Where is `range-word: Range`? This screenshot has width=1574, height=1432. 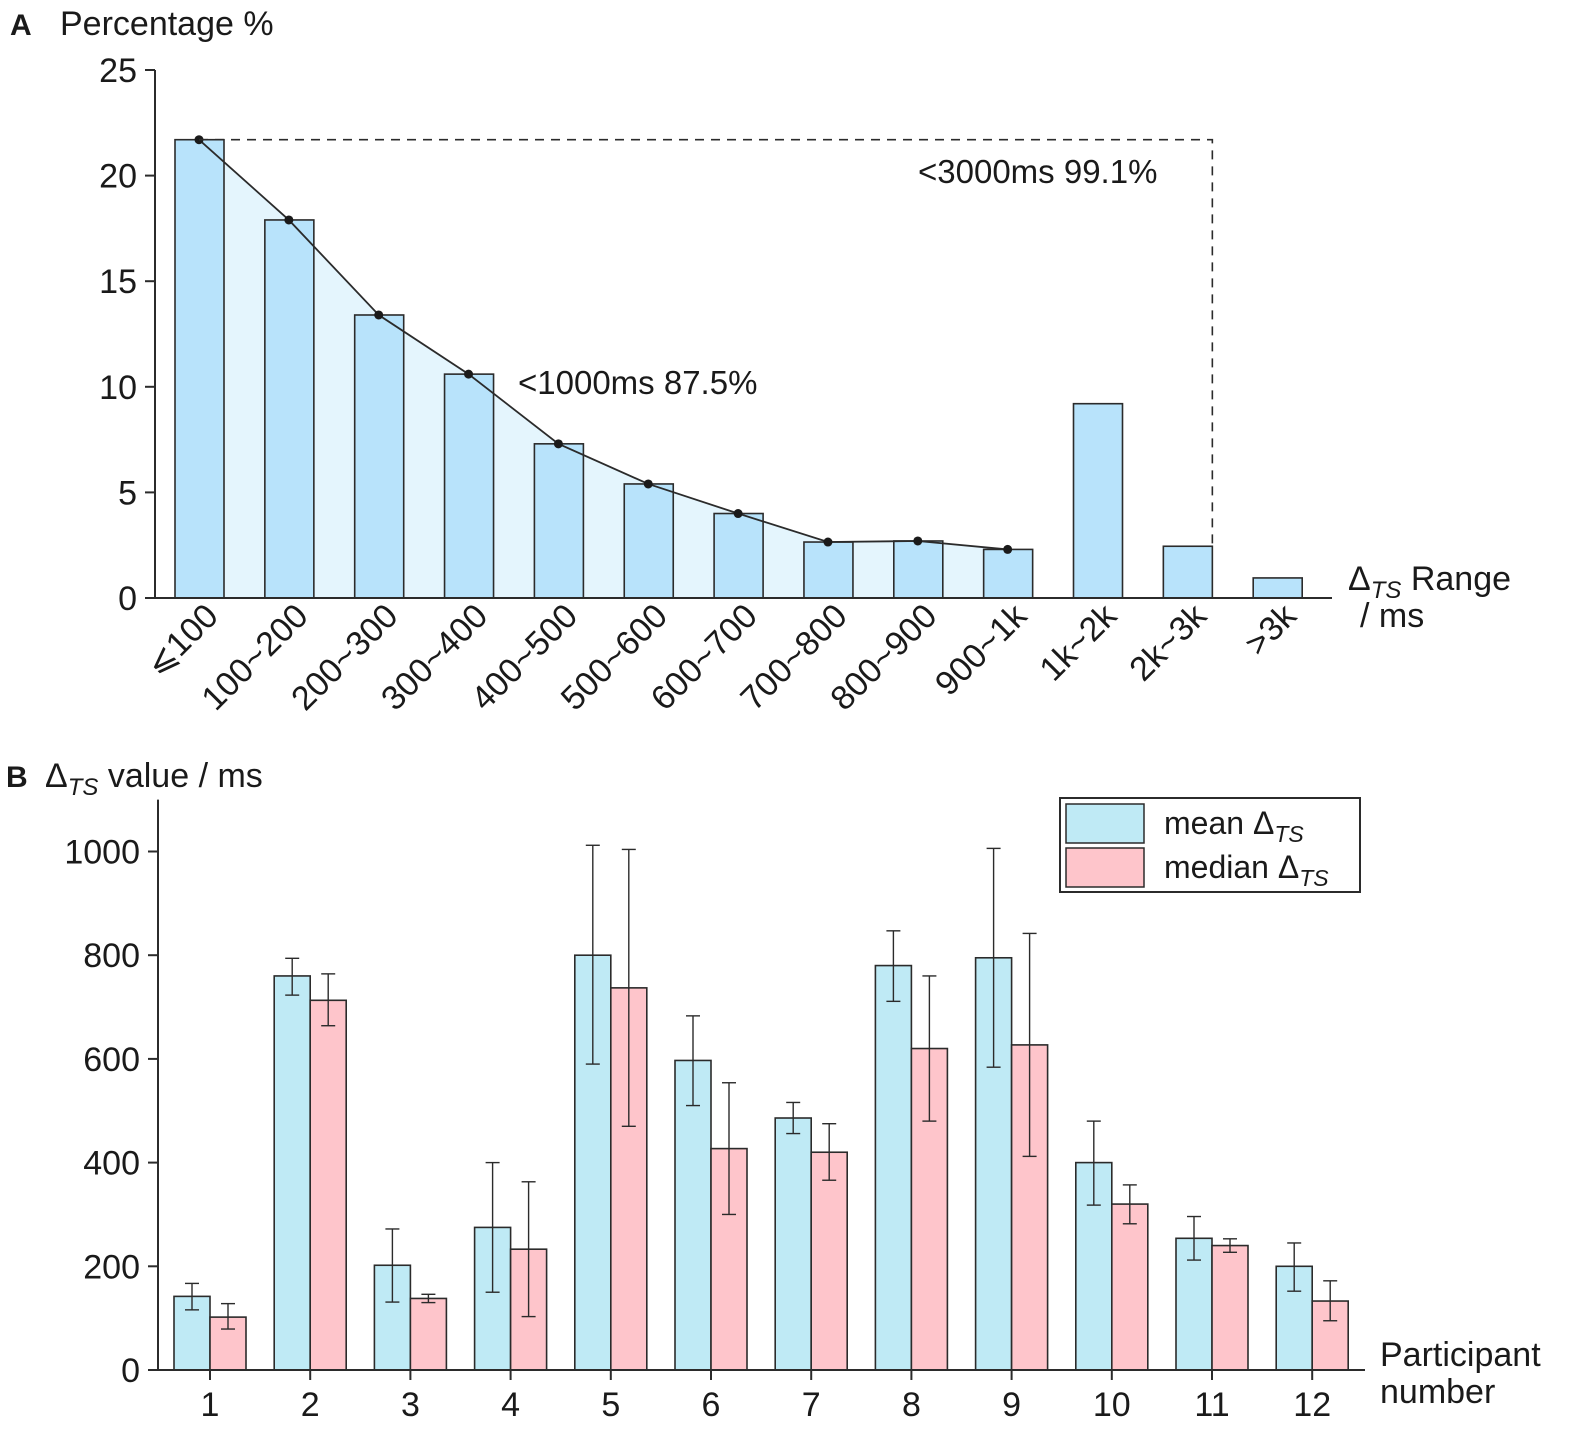 range-word: Range is located at coordinates (1456, 579).